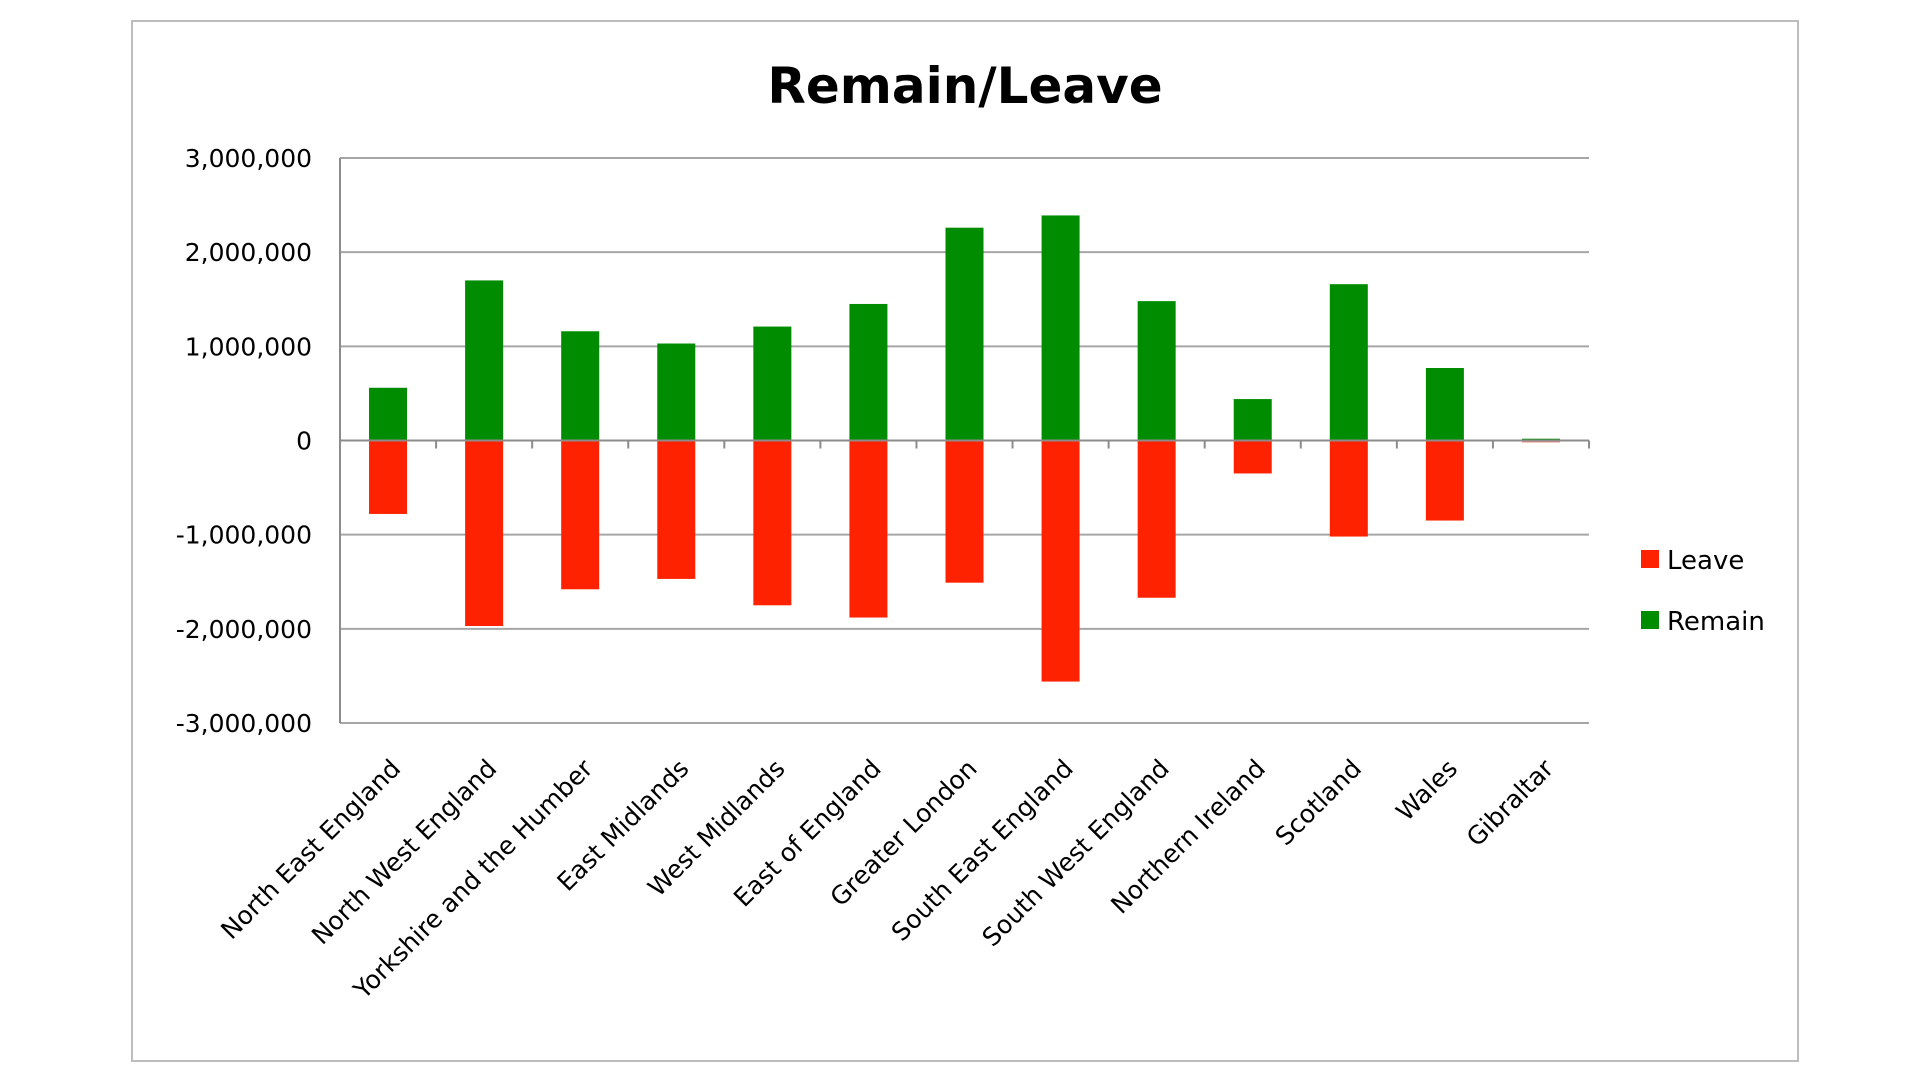 The height and width of the screenshot is (1080, 1920). What do you see at coordinates (964, 86) in the screenshot?
I see `chart-title: Remain/Leave` at bounding box center [964, 86].